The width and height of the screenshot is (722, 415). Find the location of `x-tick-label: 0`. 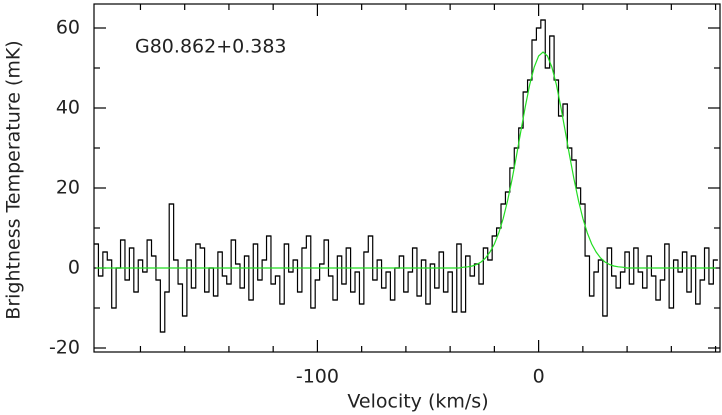

x-tick-label: 0 is located at coordinates (539, 377).